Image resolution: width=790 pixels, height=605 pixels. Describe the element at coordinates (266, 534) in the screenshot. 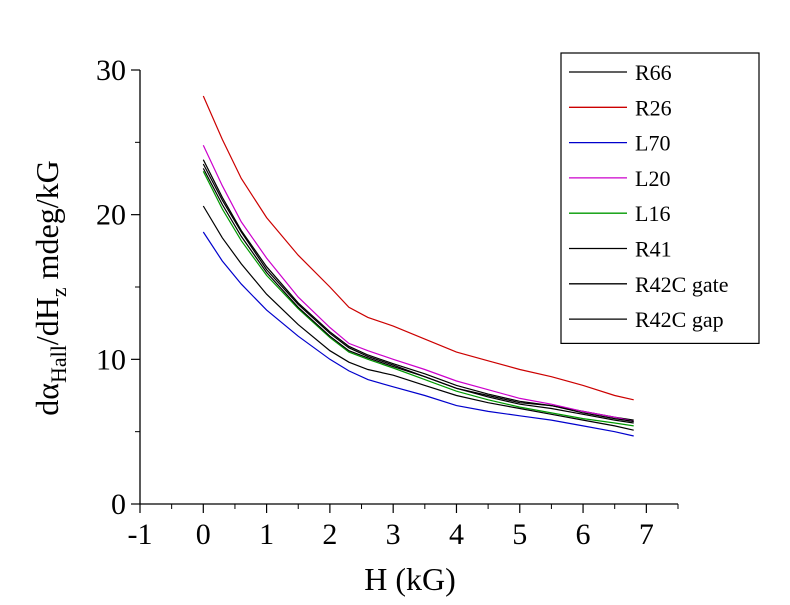

I see `x-tick-label: 1` at that location.